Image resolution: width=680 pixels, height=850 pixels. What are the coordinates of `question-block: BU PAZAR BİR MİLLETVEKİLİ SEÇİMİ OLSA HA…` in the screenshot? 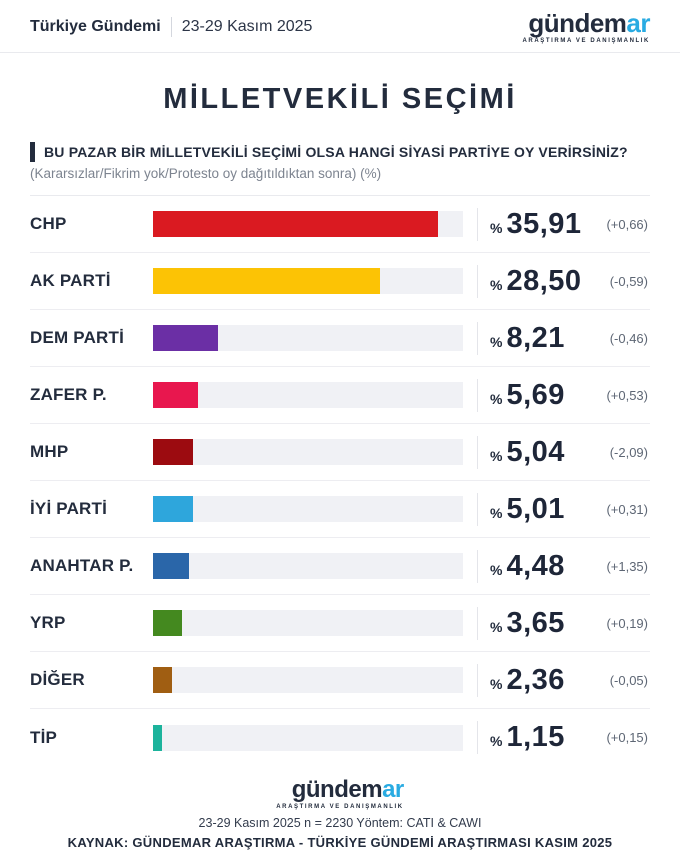 It's located at (340, 152).